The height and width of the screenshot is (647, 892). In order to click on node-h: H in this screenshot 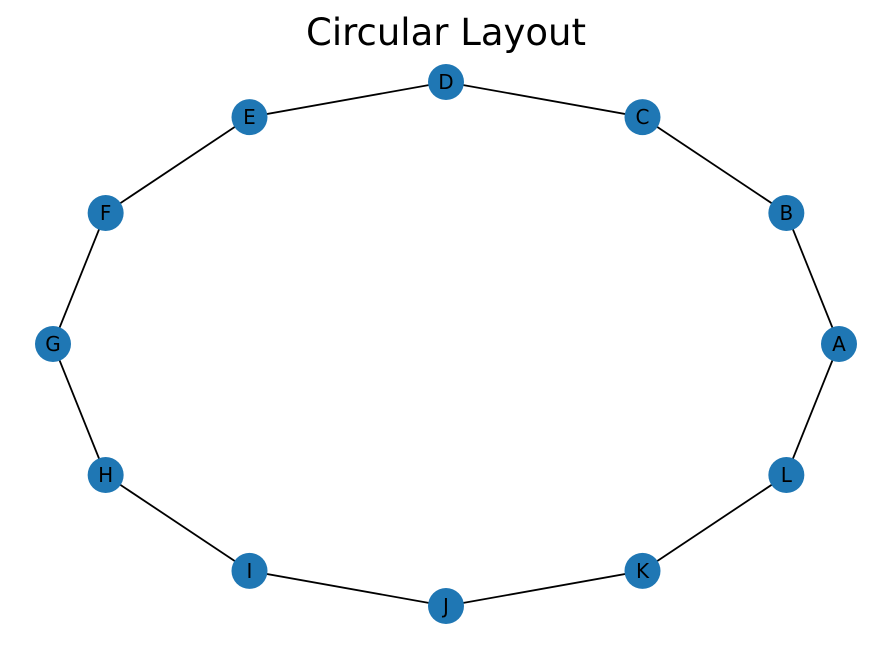, I will do `click(105, 475)`.